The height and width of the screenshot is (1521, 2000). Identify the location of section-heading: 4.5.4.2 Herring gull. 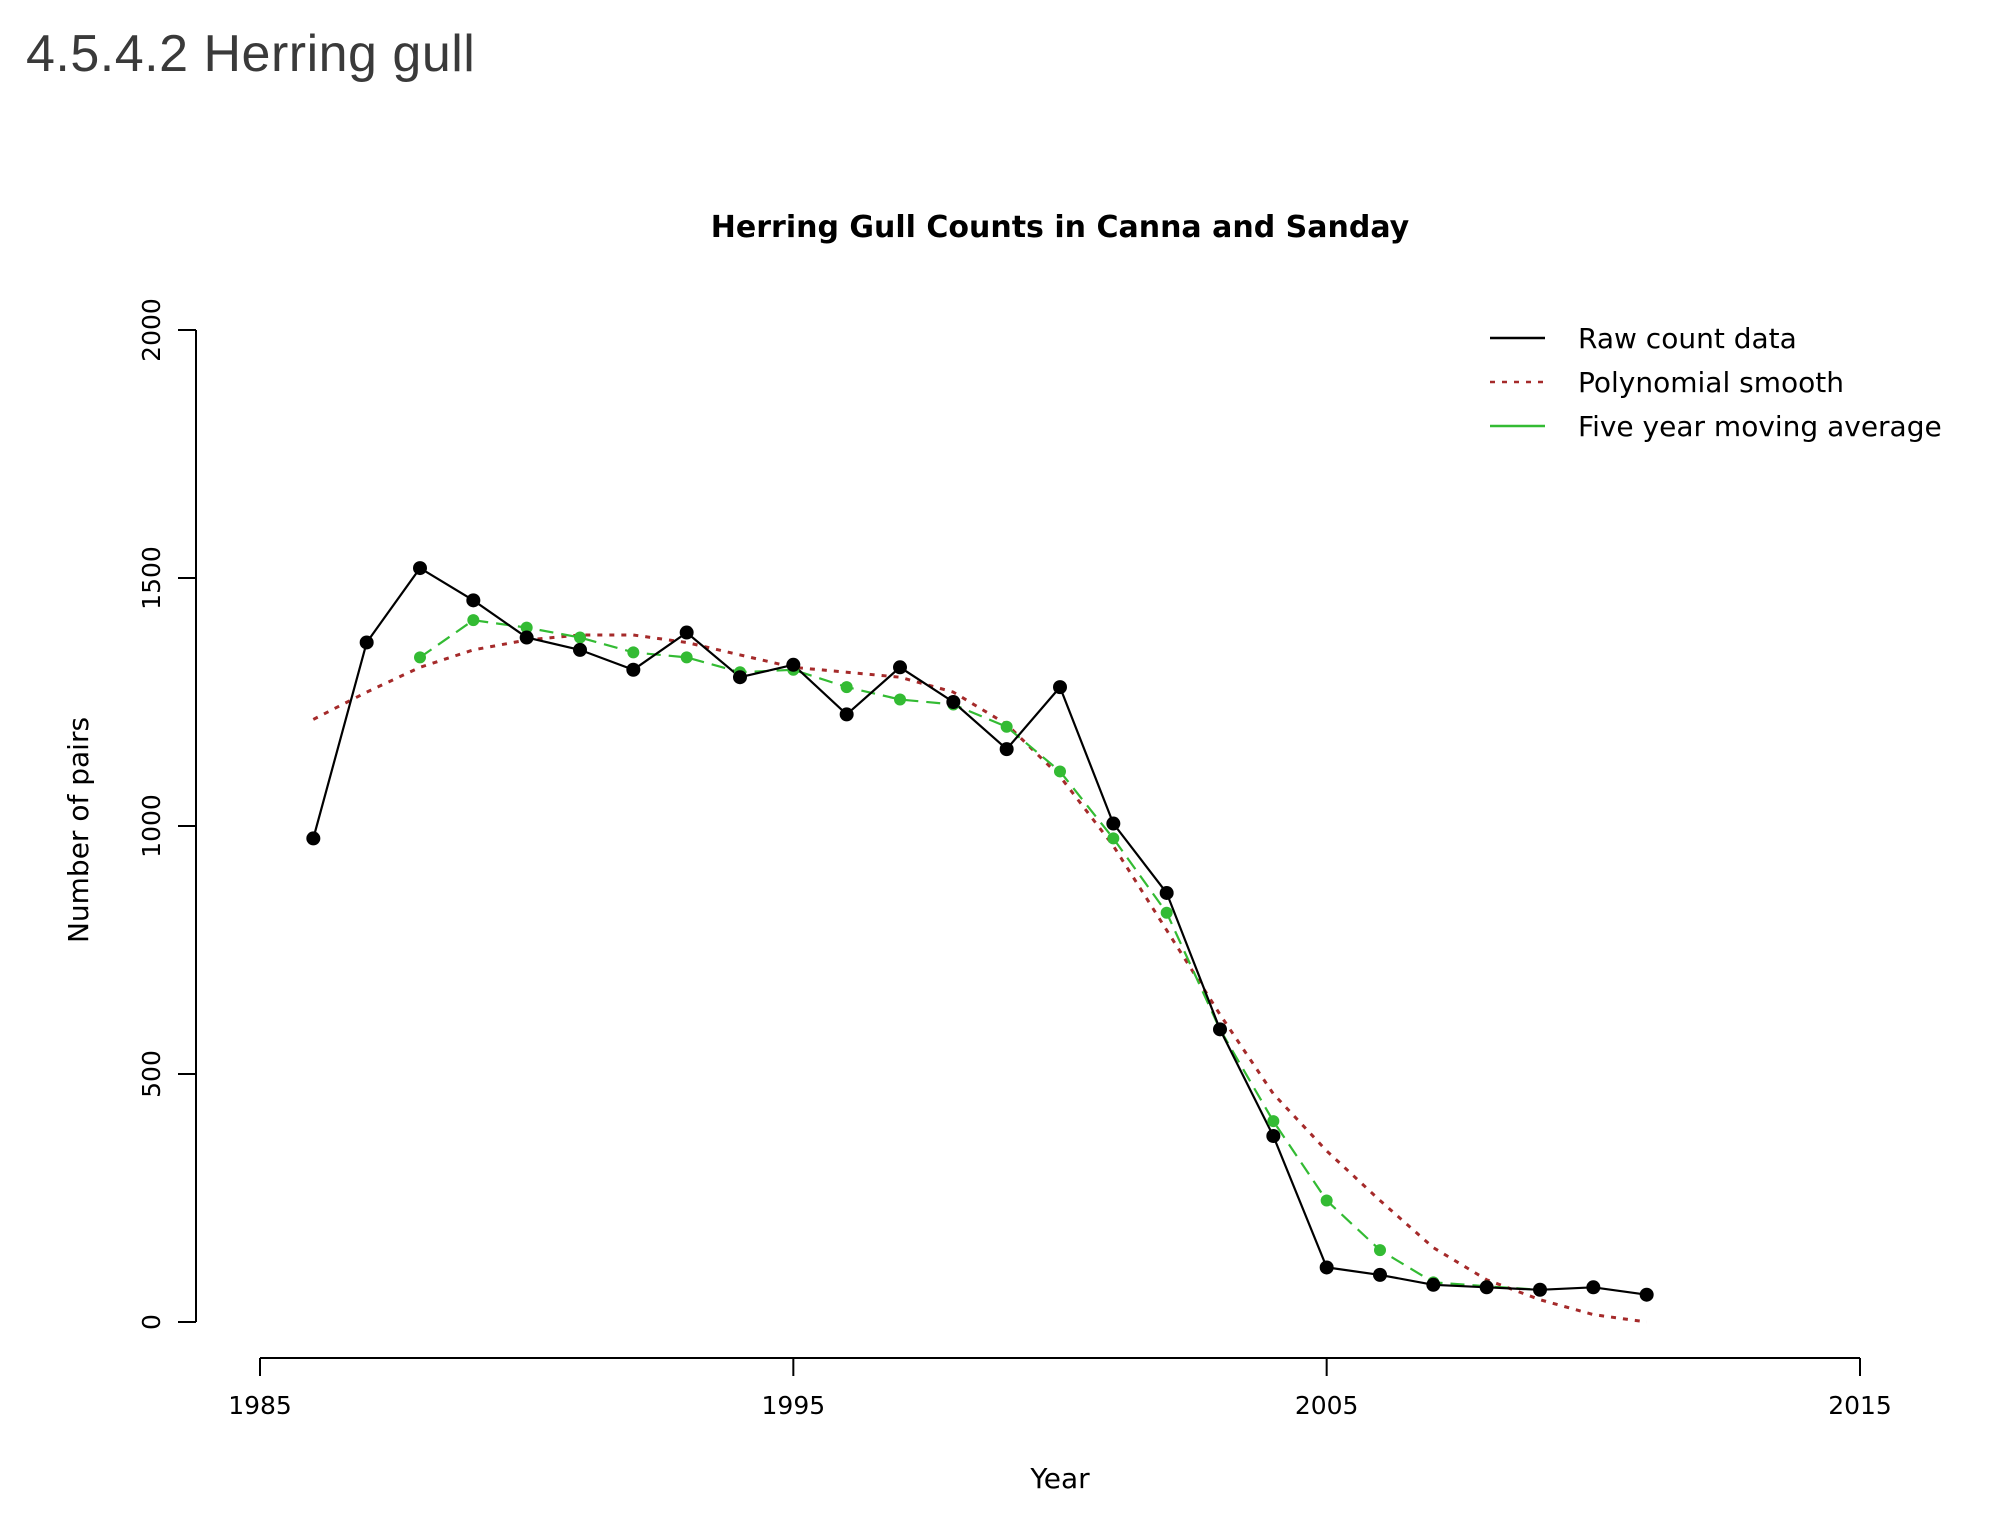
(251, 54).